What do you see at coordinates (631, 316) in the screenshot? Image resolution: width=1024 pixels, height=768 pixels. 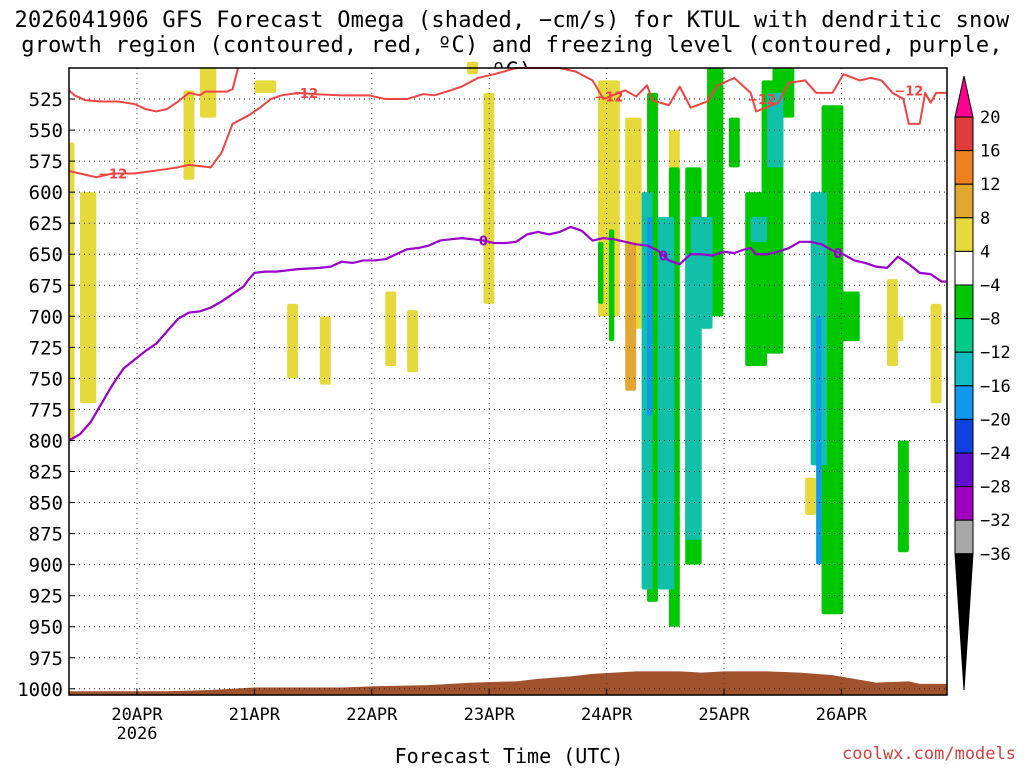 I see `omega-region-orange` at bounding box center [631, 316].